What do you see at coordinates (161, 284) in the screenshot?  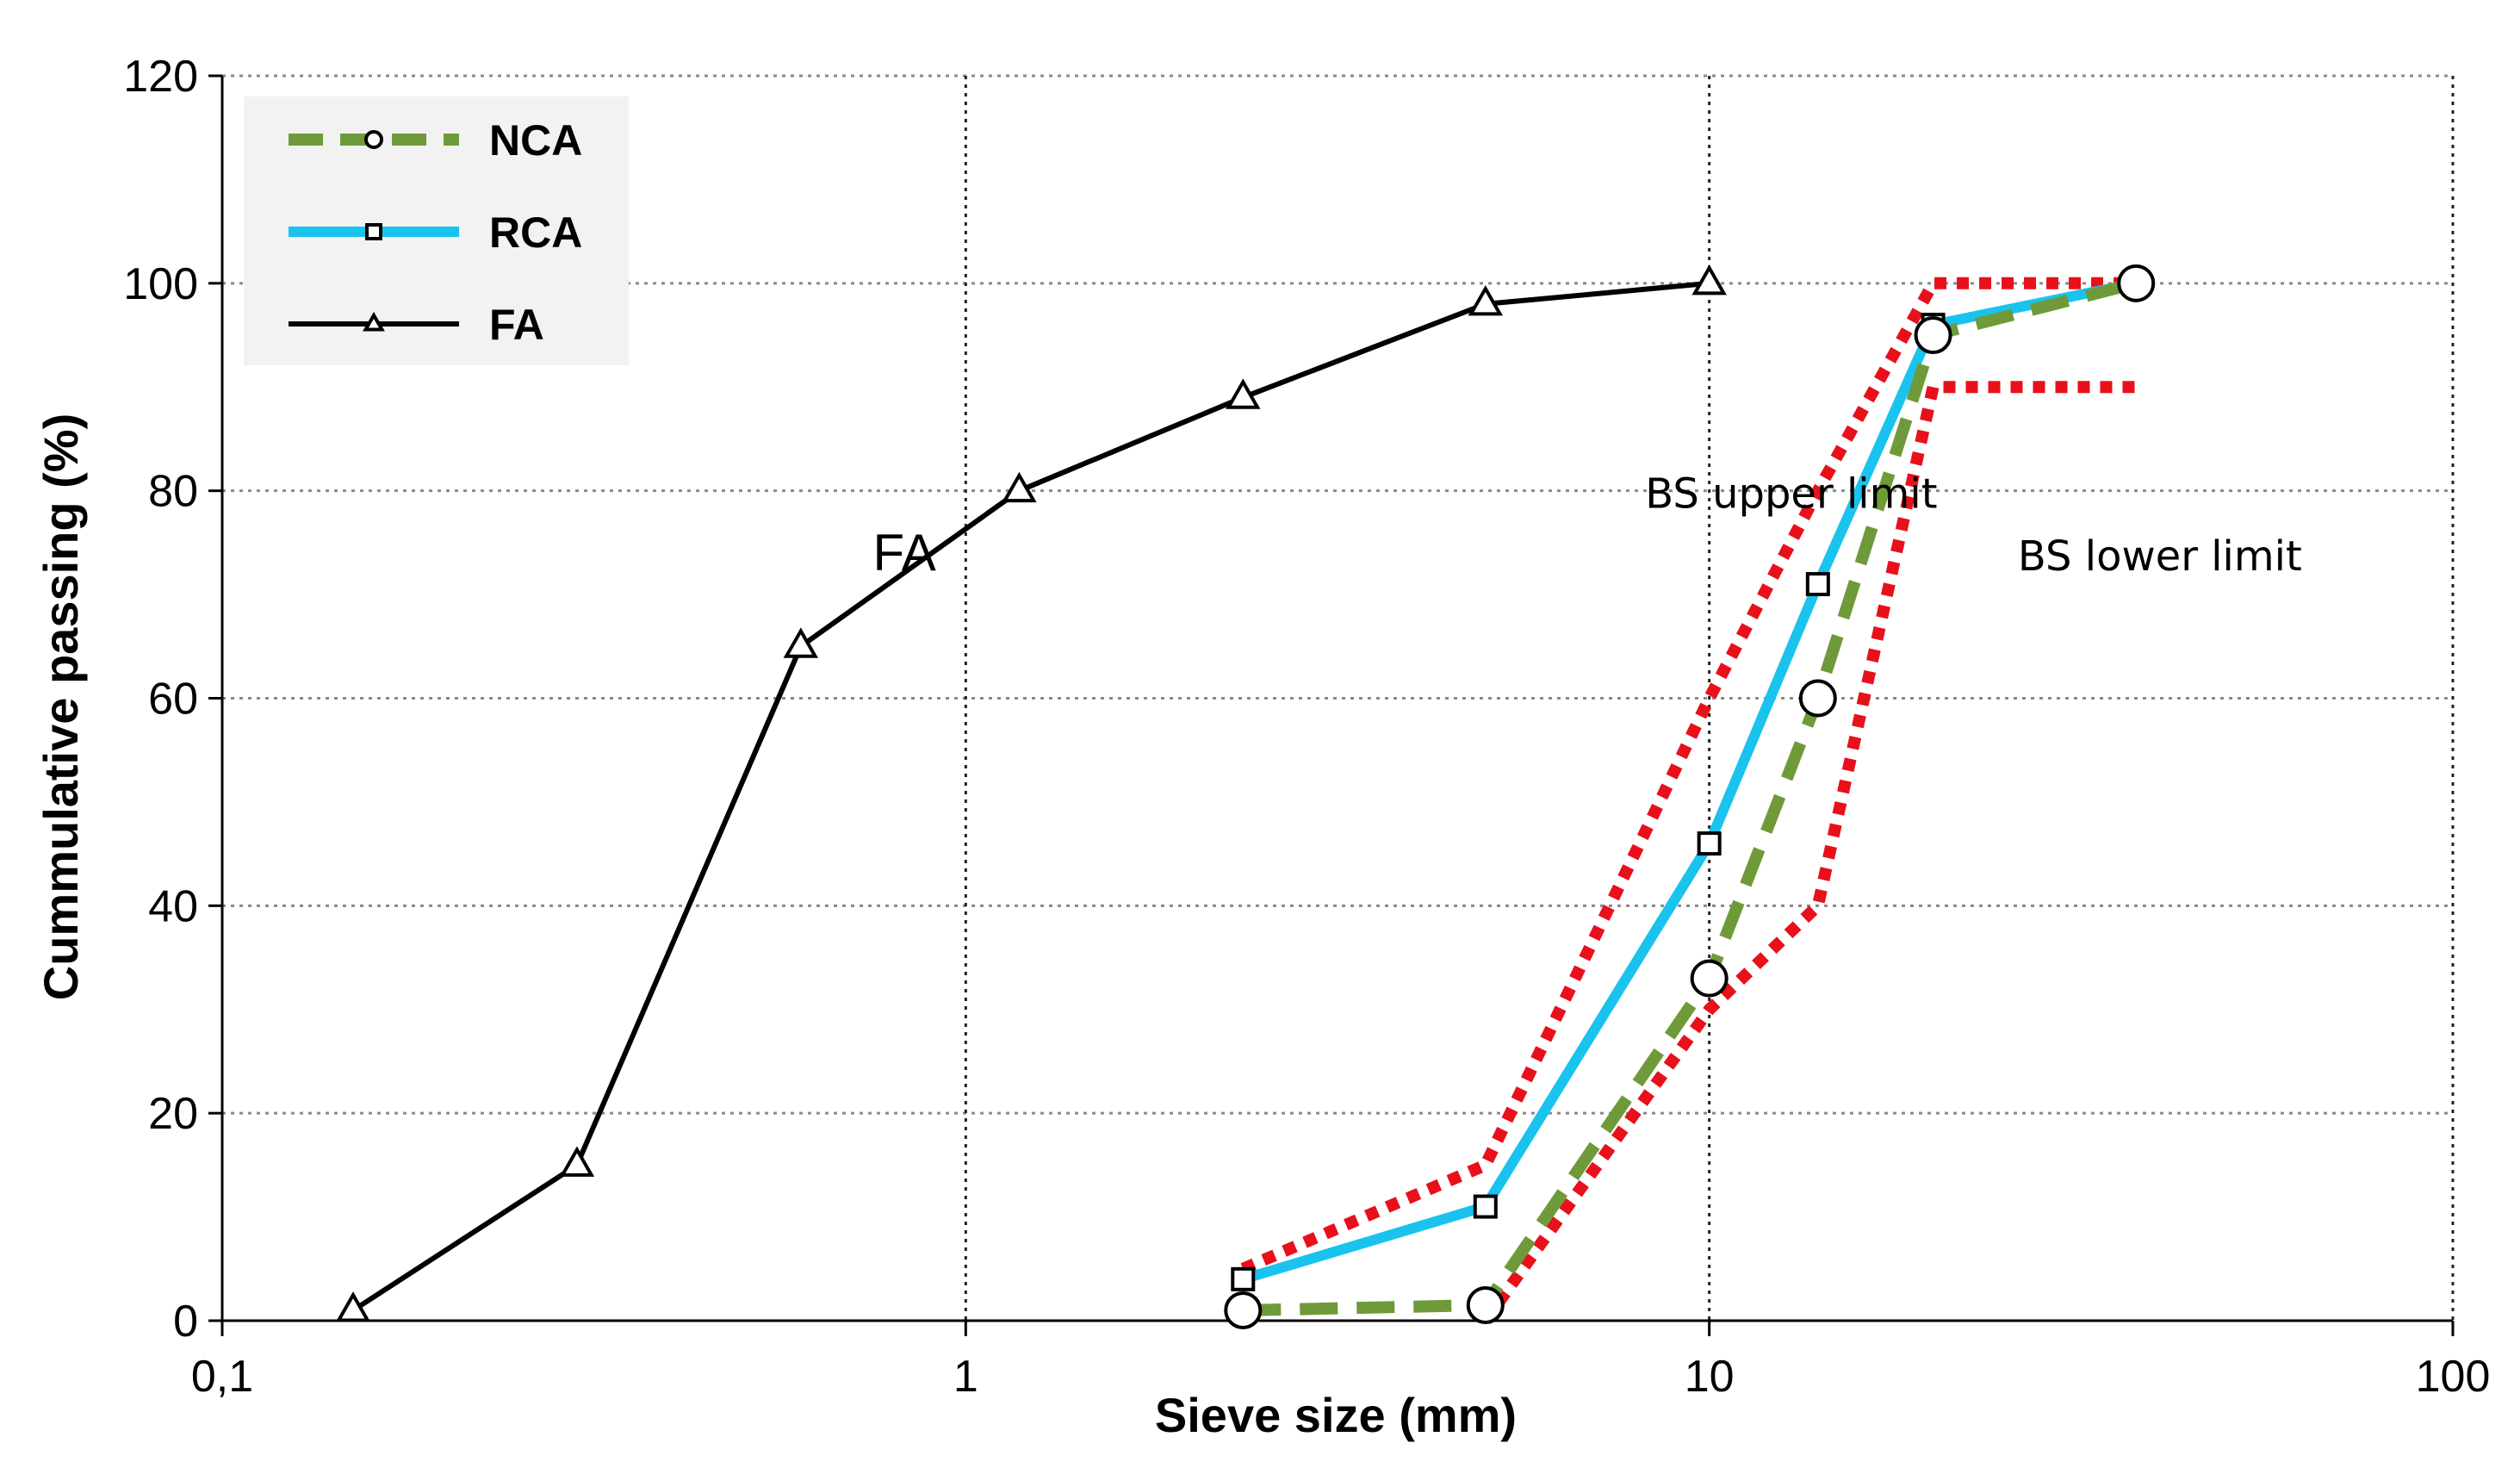 I see `y-tick-label: 100` at bounding box center [161, 284].